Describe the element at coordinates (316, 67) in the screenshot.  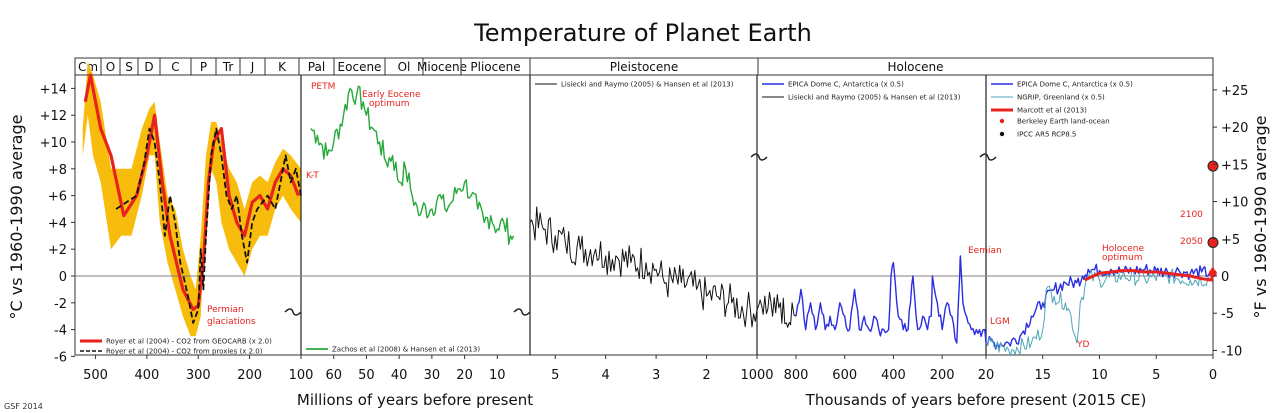
I see `era-label: Pal` at that location.